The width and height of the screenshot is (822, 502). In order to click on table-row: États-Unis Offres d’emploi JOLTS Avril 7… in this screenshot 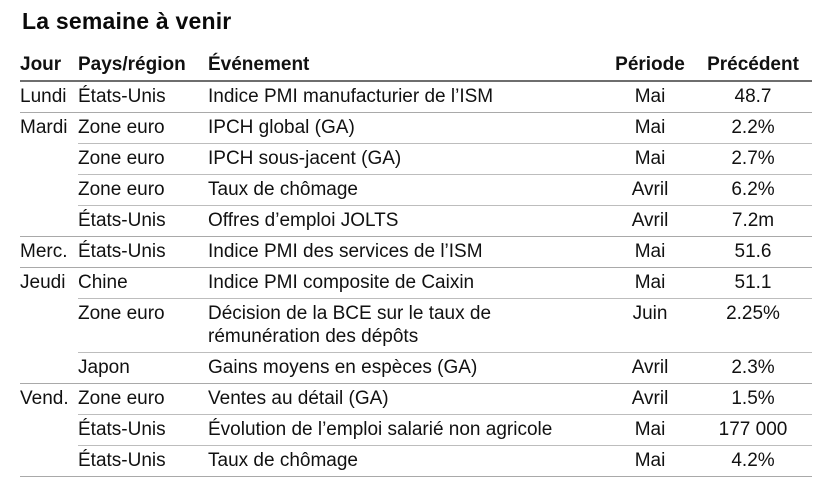, I will do `click(416, 221)`.